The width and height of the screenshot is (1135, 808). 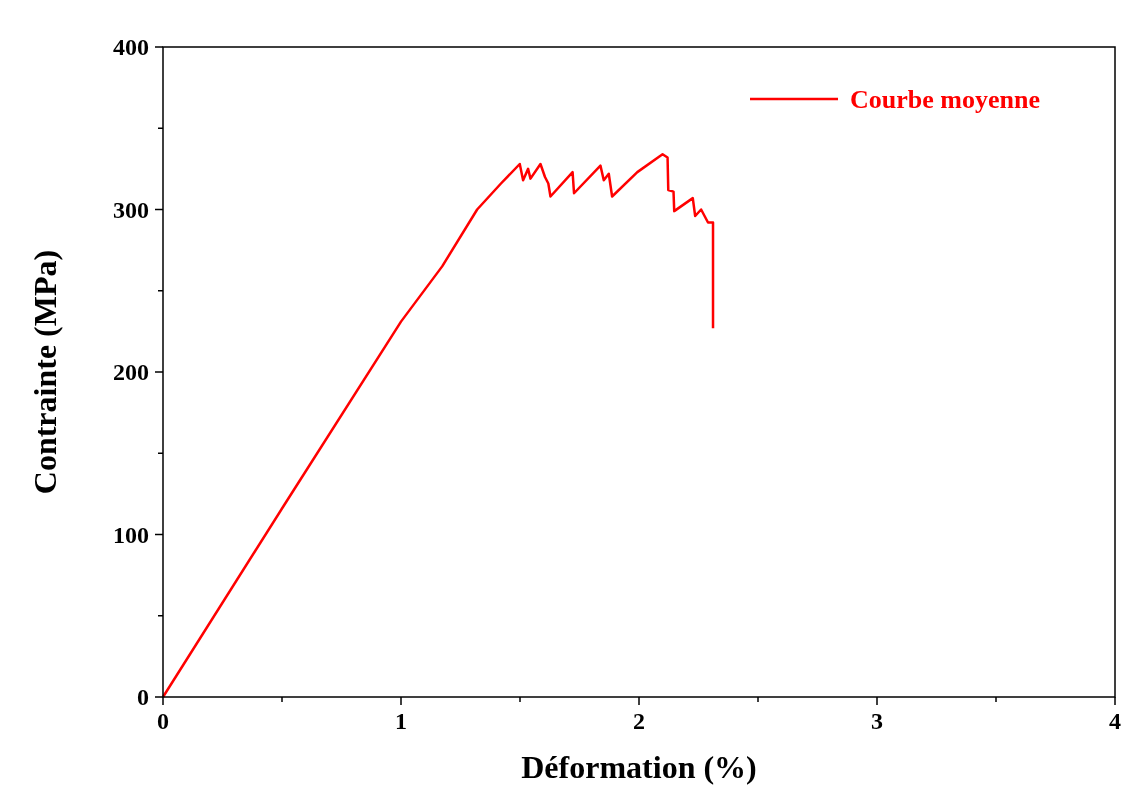 What do you see at coordinates (1115, 721) in the screenshot?
I see `x-tick-label: 4` at bounding box center [1115, 721].